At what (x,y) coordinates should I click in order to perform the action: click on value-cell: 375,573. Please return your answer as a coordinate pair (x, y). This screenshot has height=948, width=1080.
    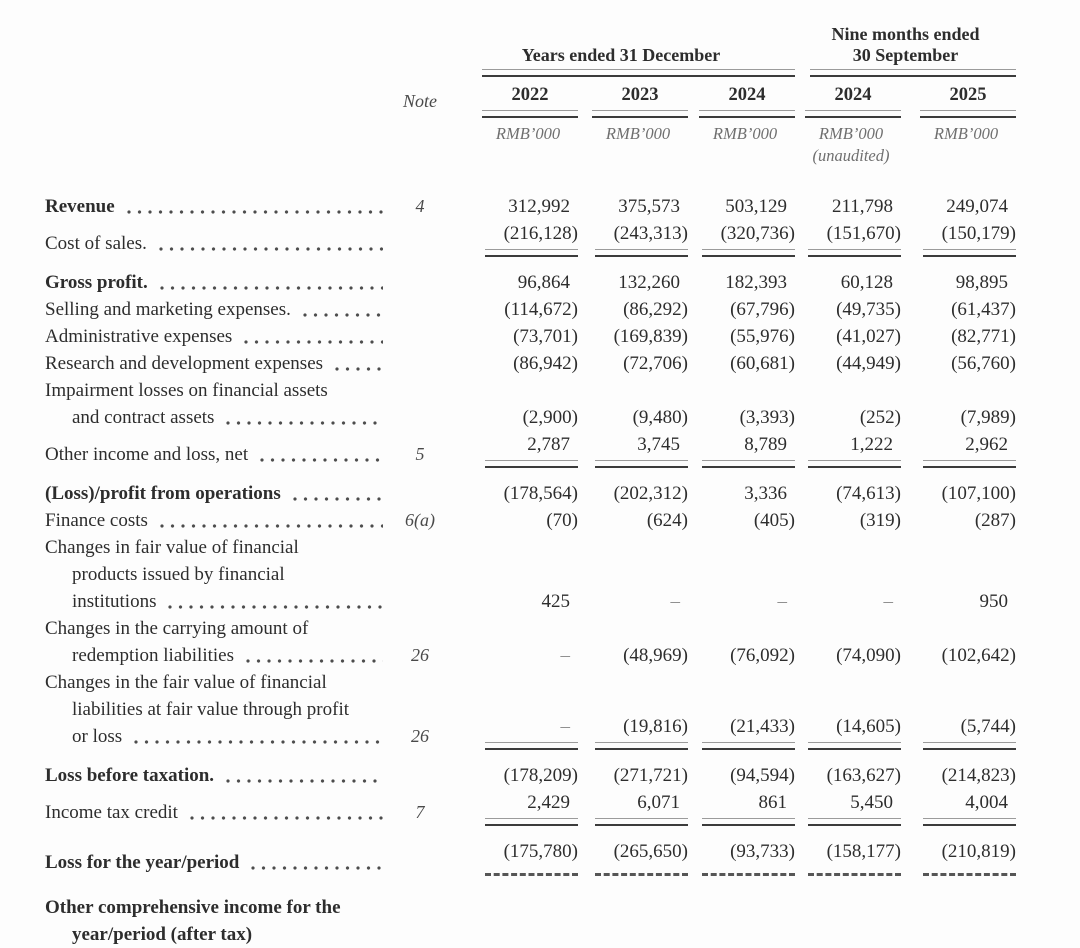
    Looking at the image, I should click on (633, 206).